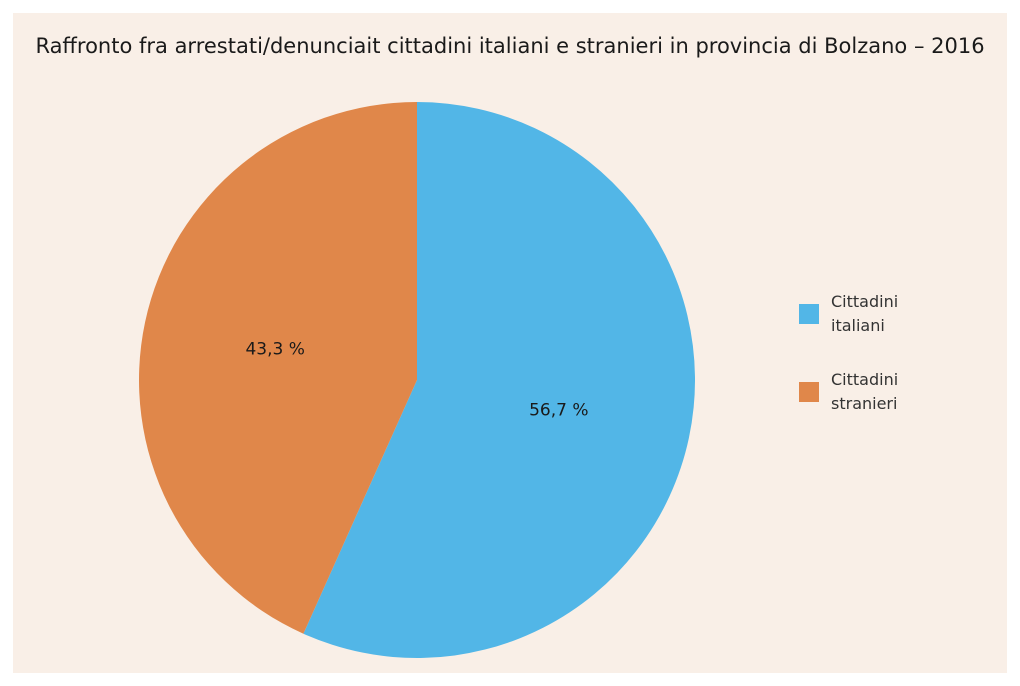  I want to click on legend-item-cittadini-stranieri: Cittadini stranieri, so click(874, 392).